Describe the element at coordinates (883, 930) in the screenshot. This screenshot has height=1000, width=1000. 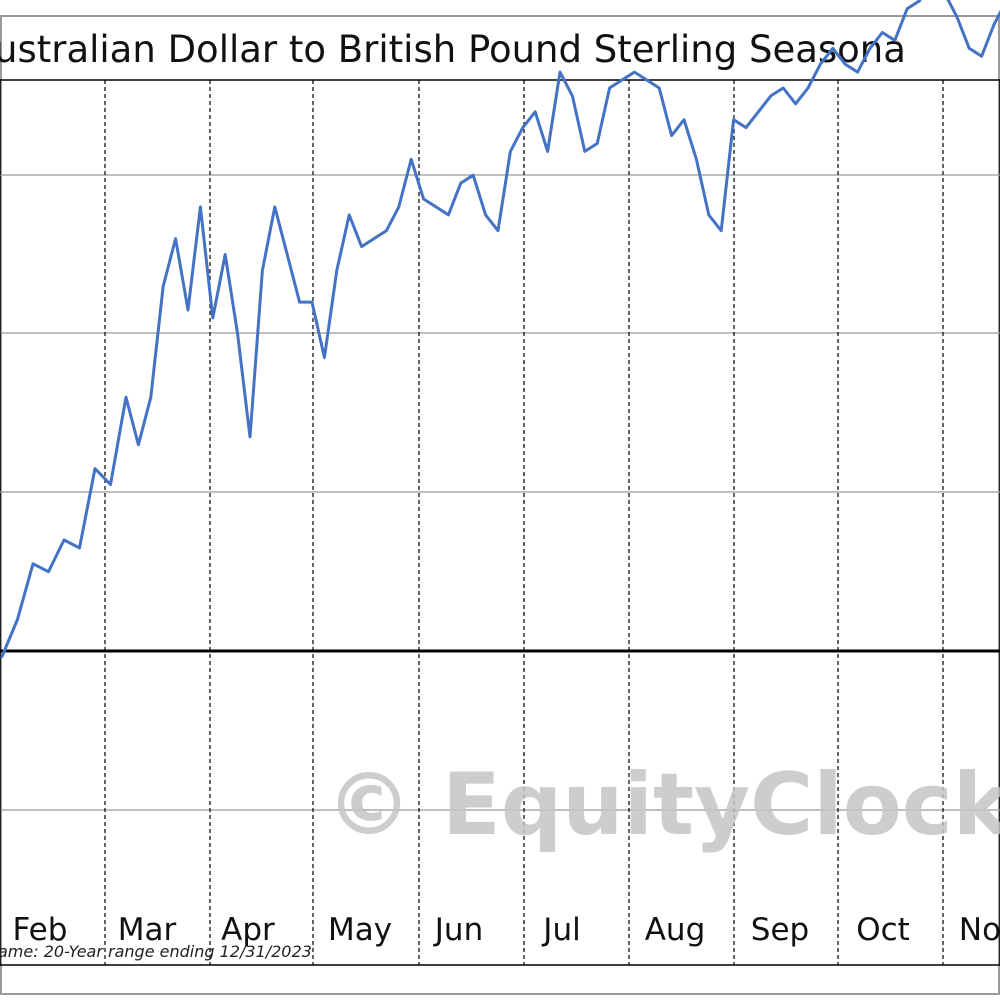
I see `month-label-oct: Oct` at that location.